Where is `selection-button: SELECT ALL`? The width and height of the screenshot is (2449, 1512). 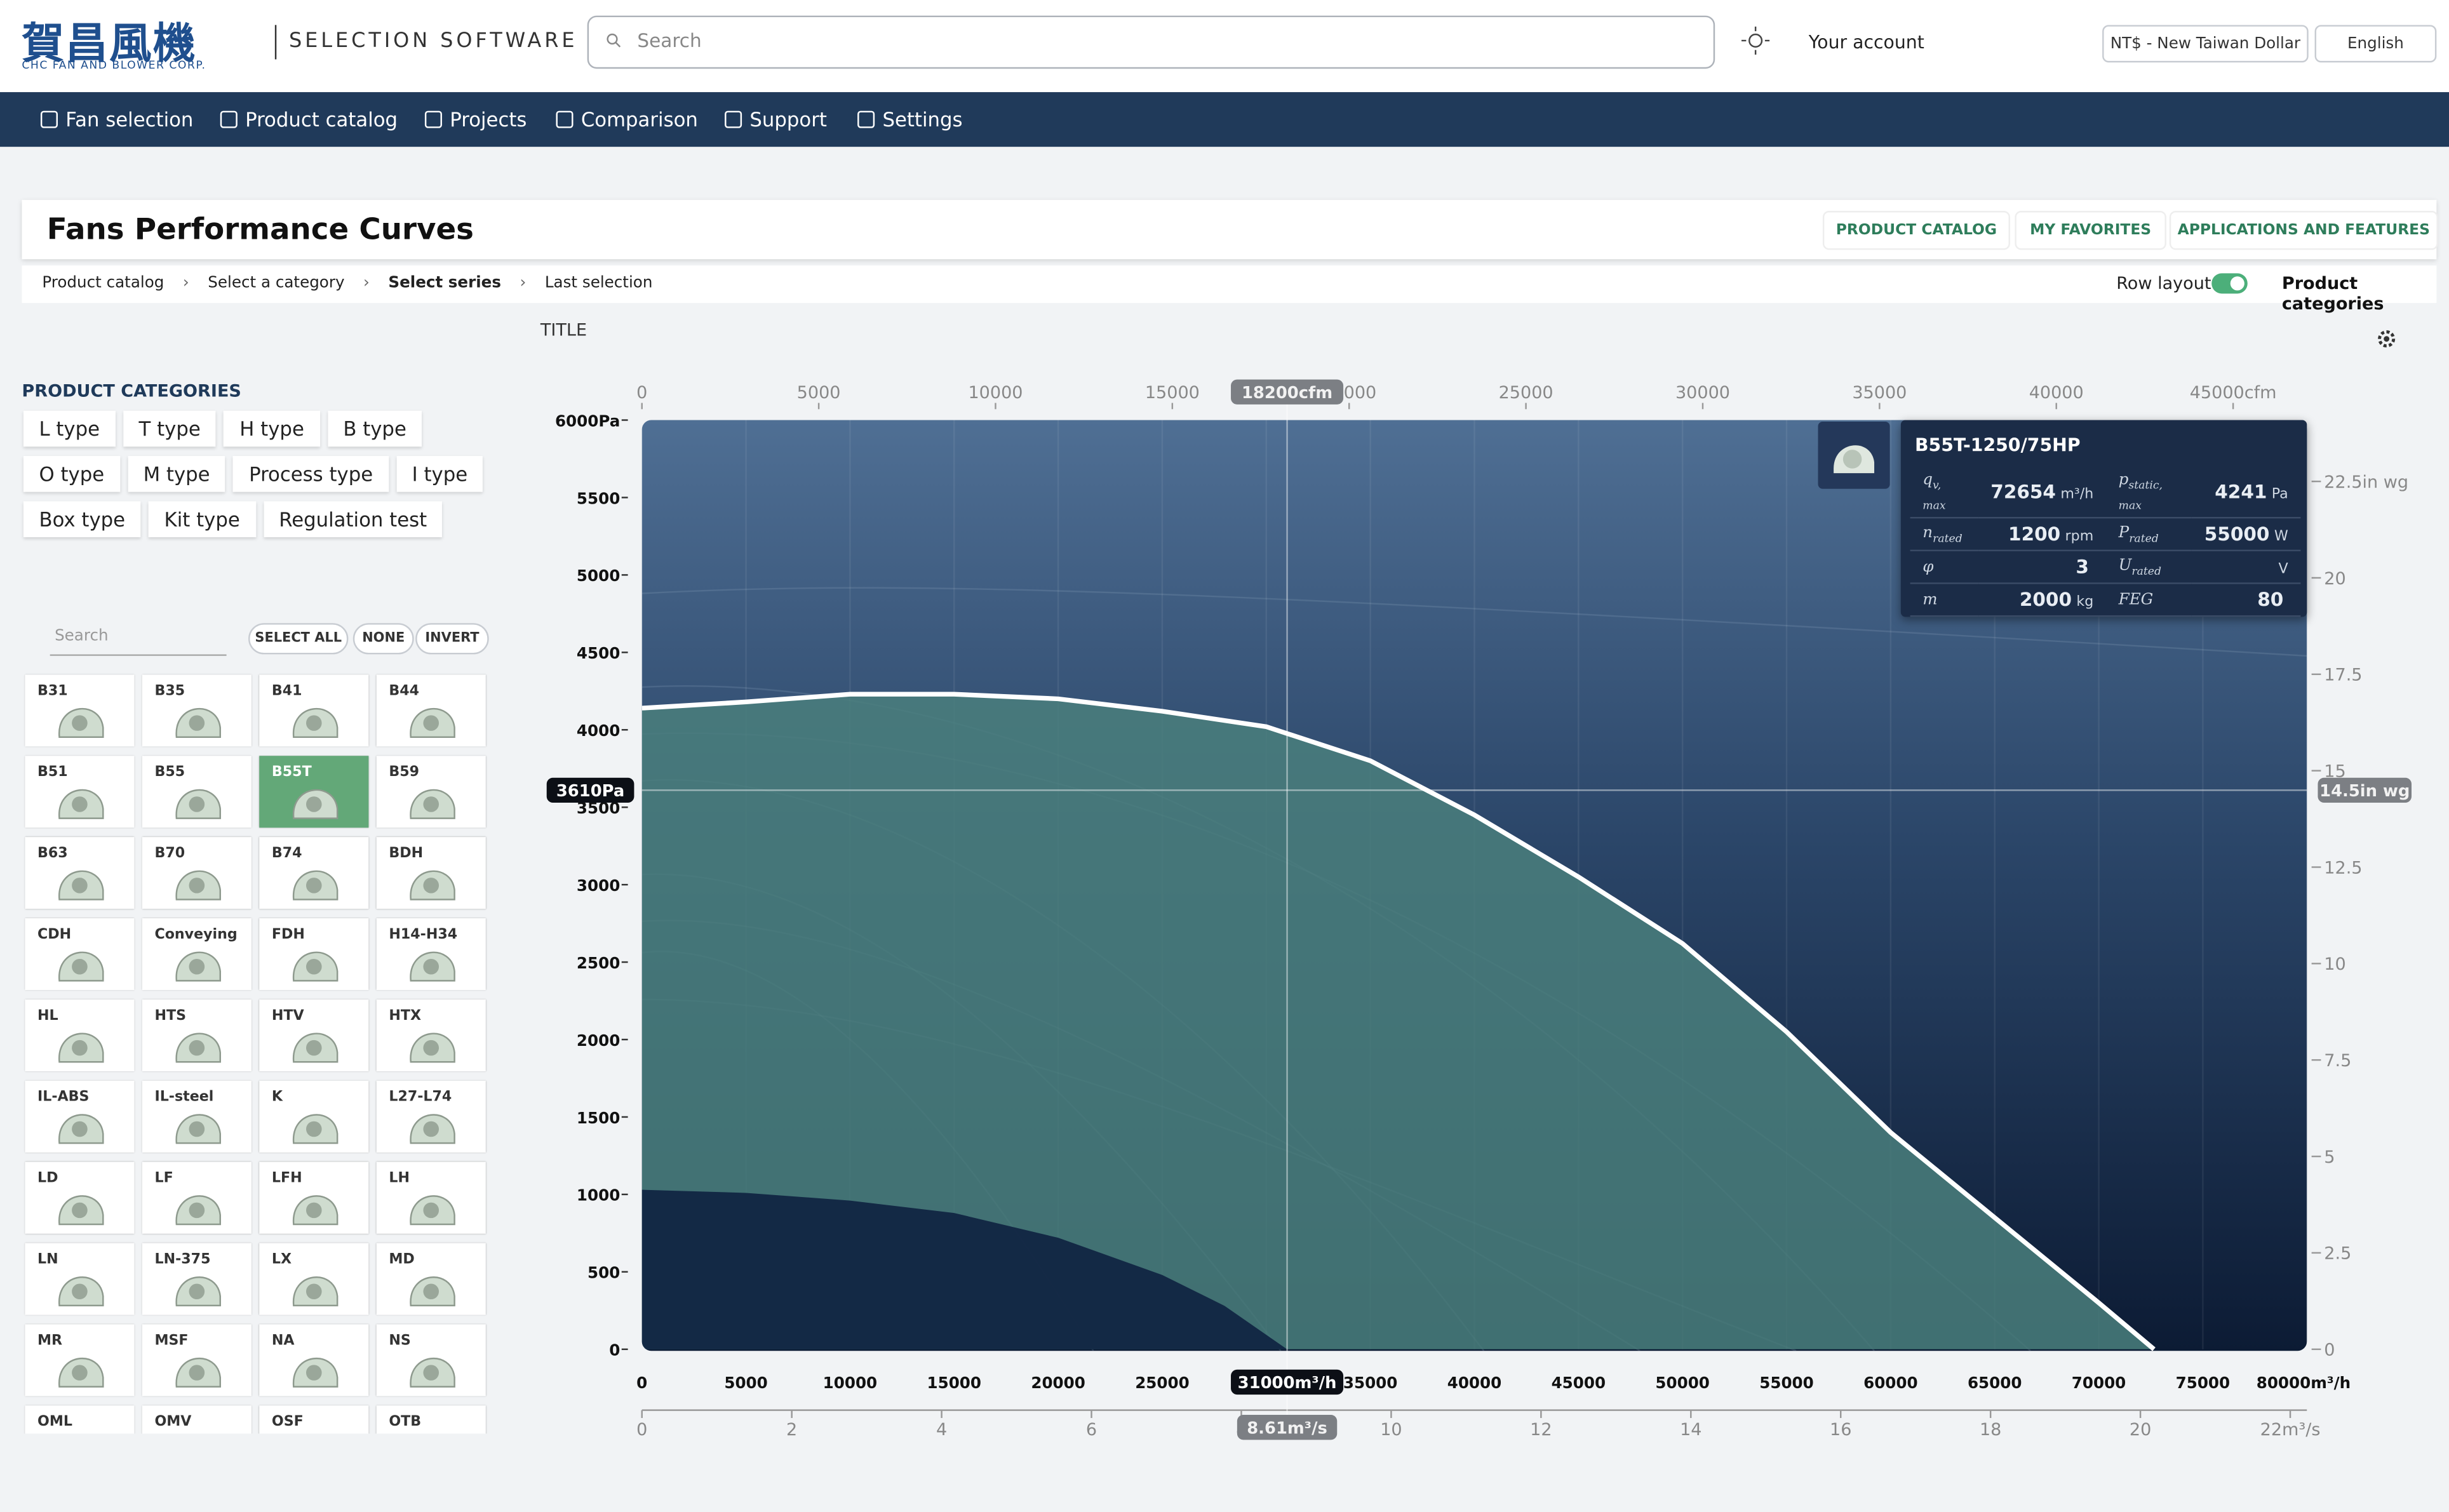 selection-button: SELECT ALL is located at coordinates (298, 639).